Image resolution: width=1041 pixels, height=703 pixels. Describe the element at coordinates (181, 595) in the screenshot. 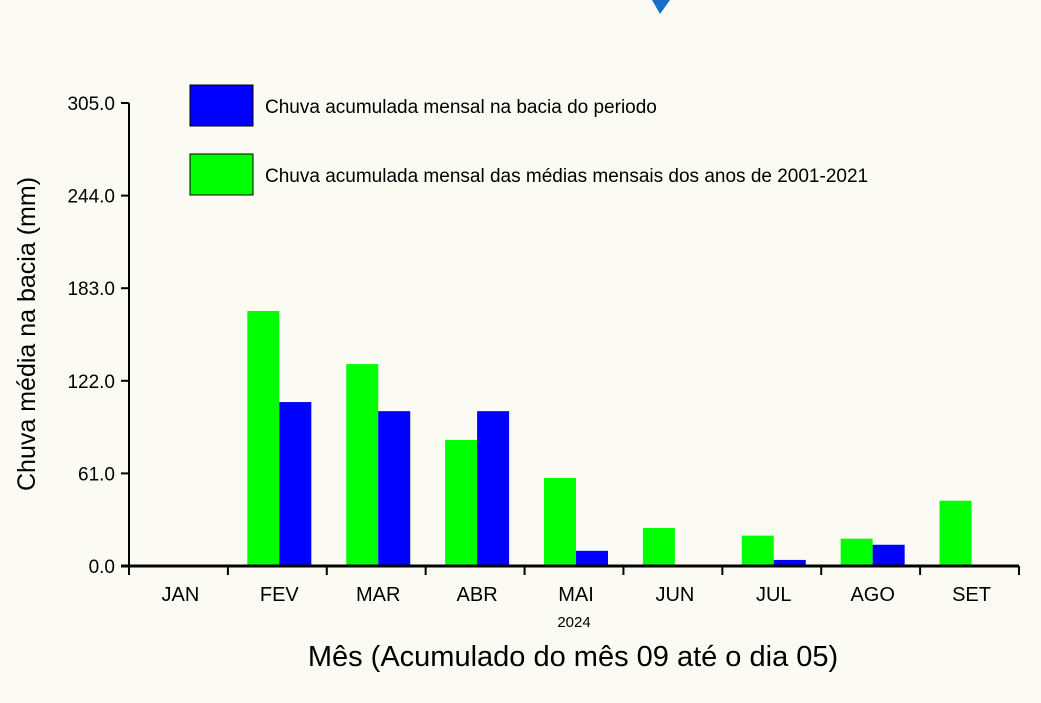

I see `x-tick-label: JAN` at that location.